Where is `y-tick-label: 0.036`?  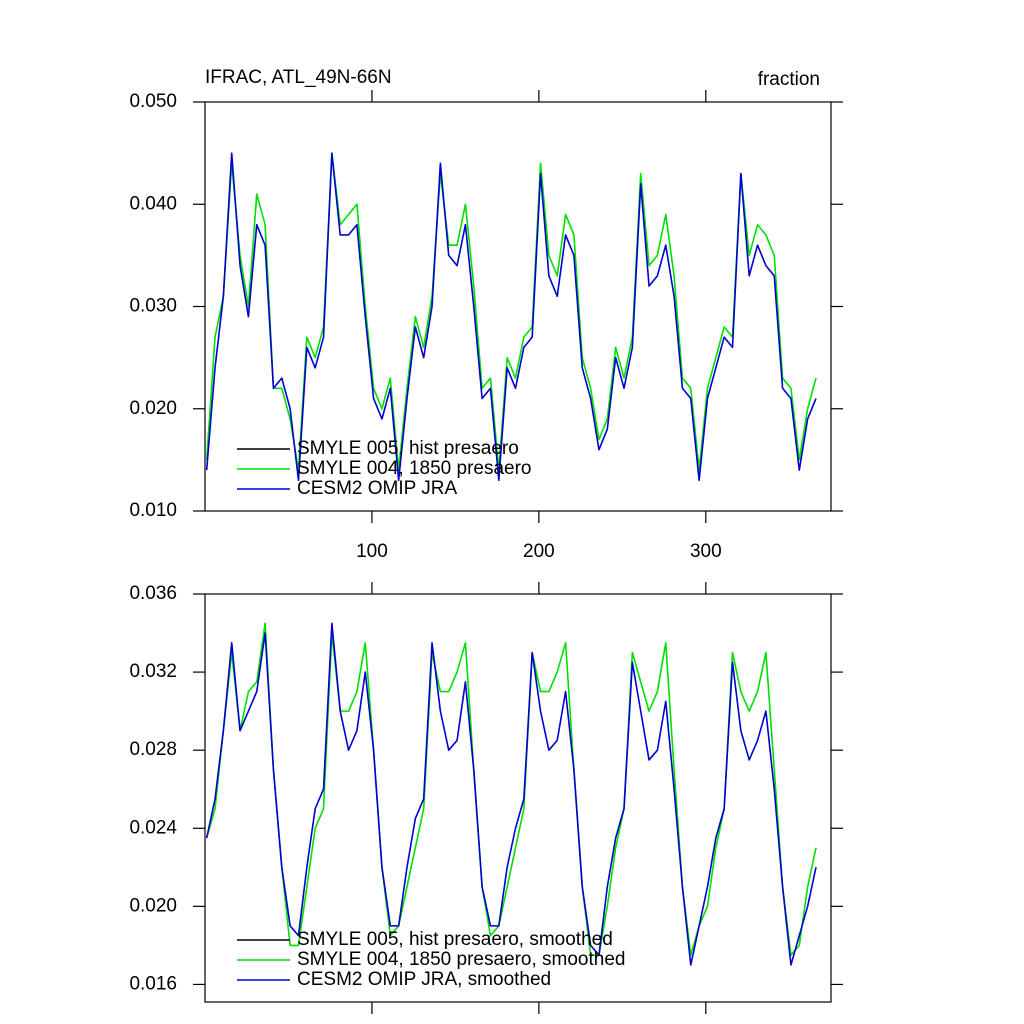 y-tick-label: 0.036 is located at coordinates (153, 593).